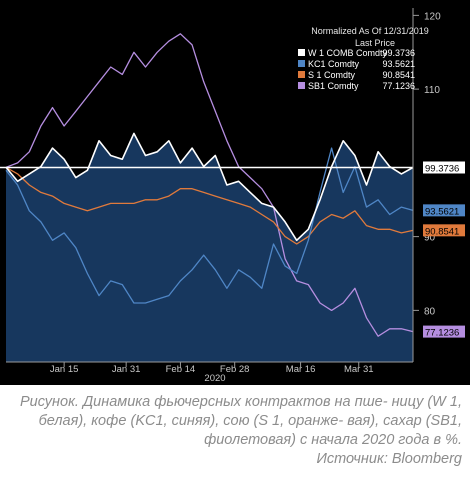 This screenshot has width=470, height=493. I want to click on y-tick-label-0: 120, so click(432, 16).